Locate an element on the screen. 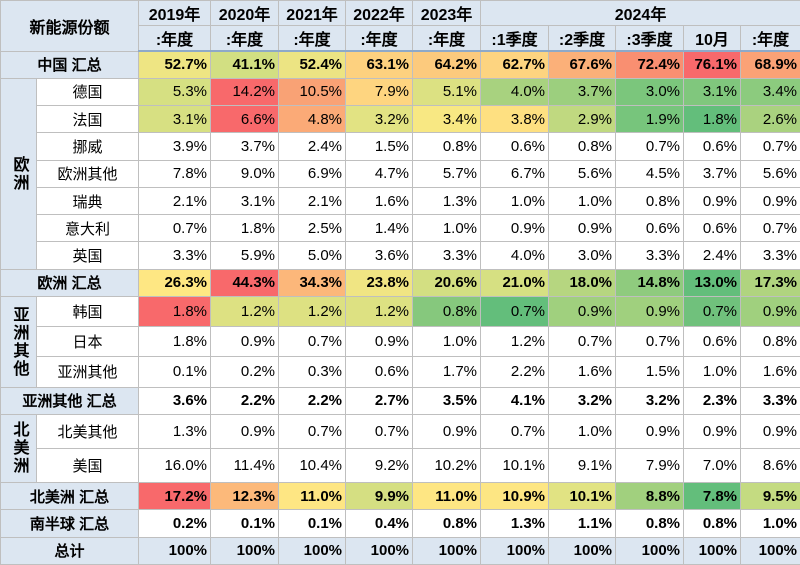  value-cell: 4.5% is located at coordinates (650, 173).